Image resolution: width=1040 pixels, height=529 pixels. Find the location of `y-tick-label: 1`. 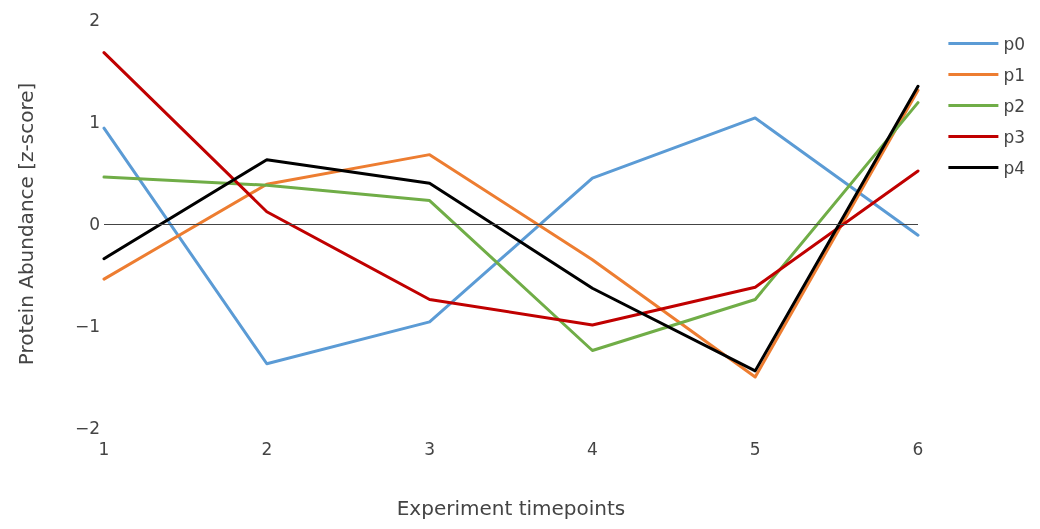

y-tick-label: 1 is located at coordinates (94, 122).